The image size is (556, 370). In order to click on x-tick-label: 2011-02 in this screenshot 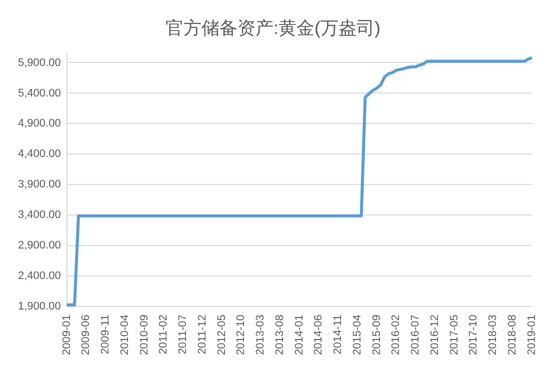, I will do `click(164, 334)`.